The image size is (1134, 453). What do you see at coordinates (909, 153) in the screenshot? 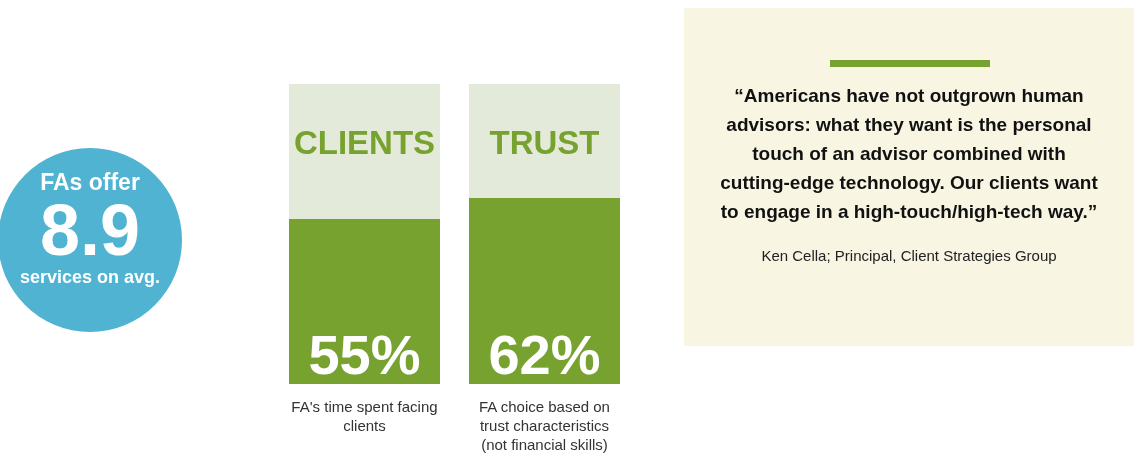
I see `text: “Americans have not outgrown human advisors: what they want is the personal touch of an advisor combined with cutting-edge technology. Our clients want to engage in a high-touch/high-tech way.”` at bounding box center [909, 153].